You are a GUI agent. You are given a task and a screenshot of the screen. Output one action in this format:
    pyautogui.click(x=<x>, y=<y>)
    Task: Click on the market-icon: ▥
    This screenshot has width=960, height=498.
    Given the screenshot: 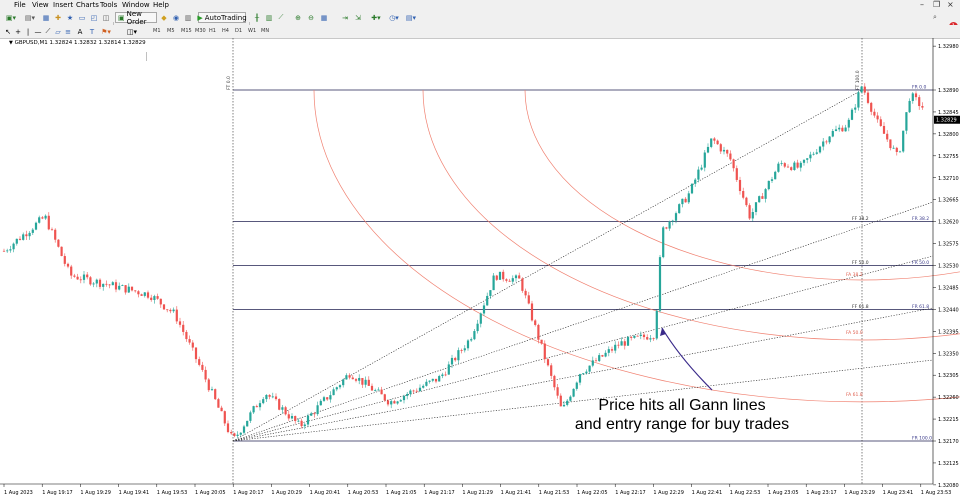 What is the action you would take?
    pyautogui.click(x=188, y=17)
    